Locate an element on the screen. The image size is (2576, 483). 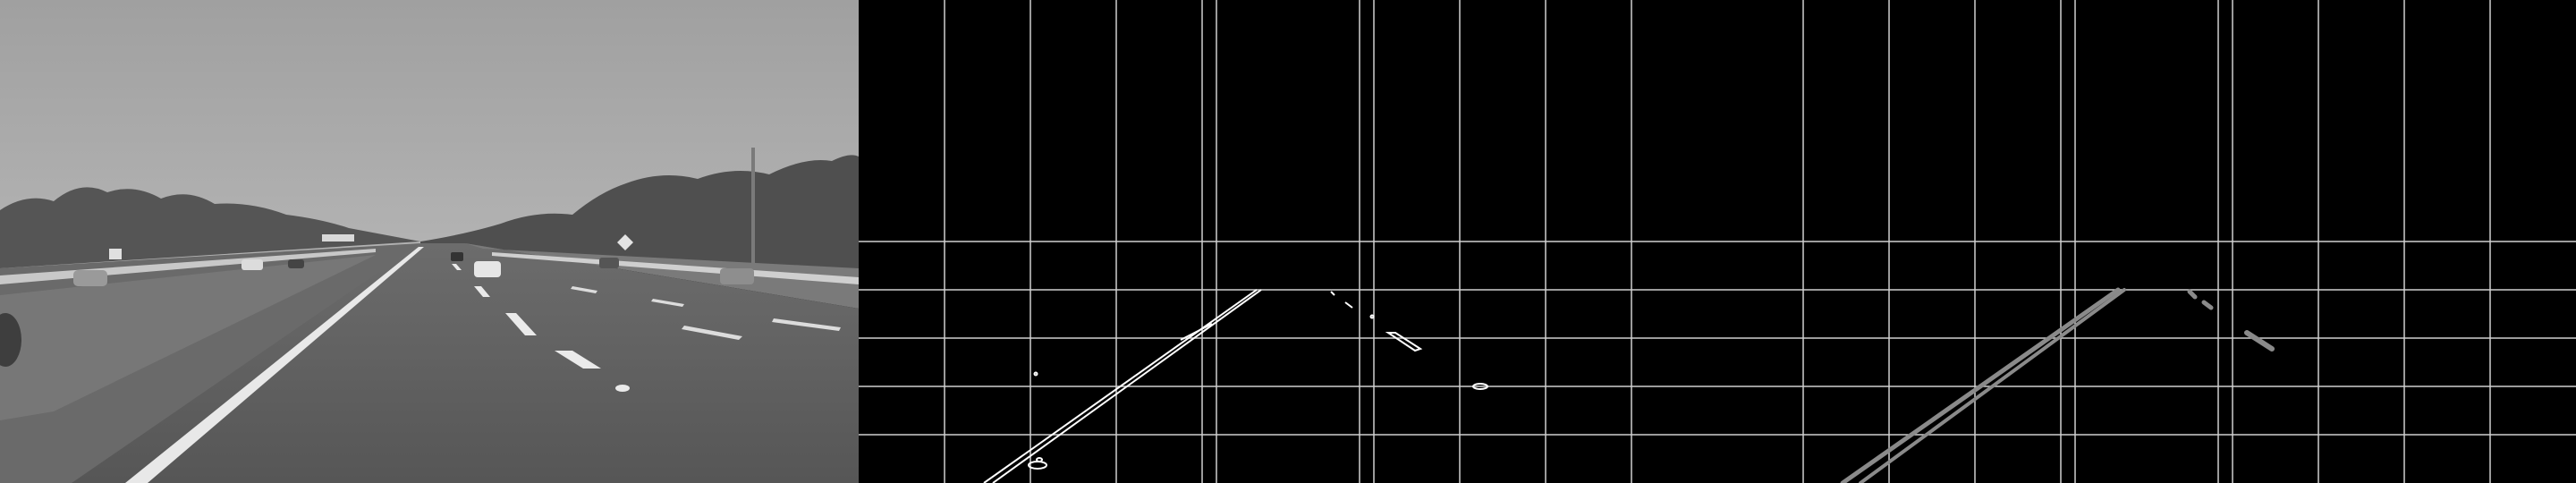
hough-lane-lines is located at coordinates (2057, 385).